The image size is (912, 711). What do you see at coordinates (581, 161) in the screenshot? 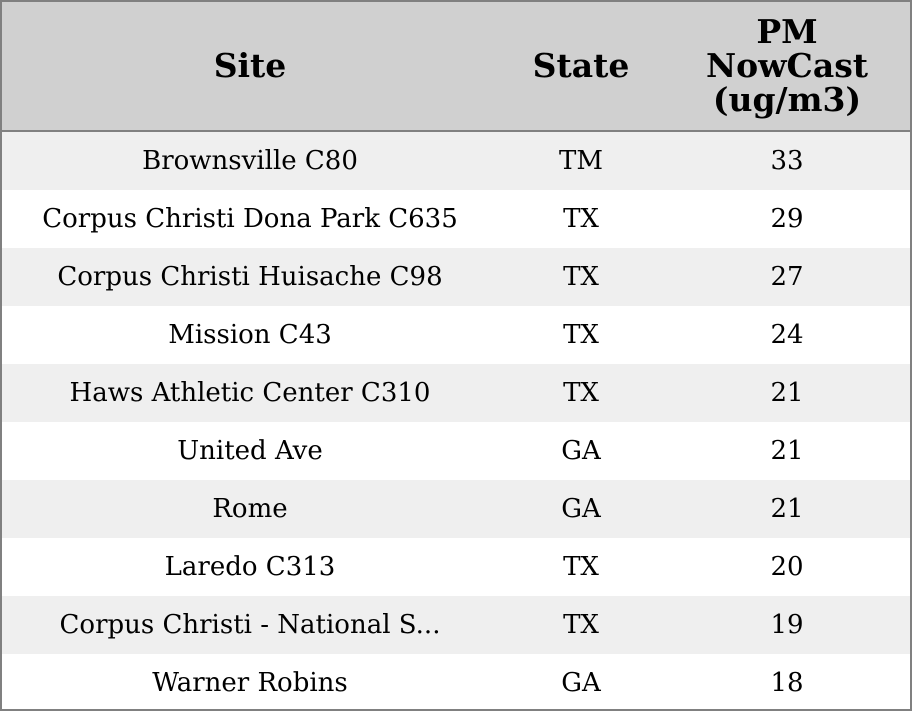
I see `cell-state: TM` at bounding box center [581, 161].